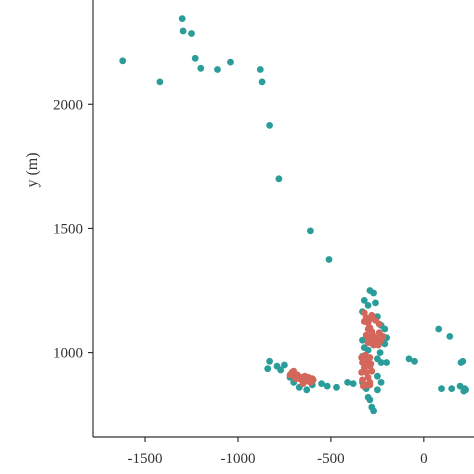  I want to click on x-tick-label: 0, so click(424, 459).